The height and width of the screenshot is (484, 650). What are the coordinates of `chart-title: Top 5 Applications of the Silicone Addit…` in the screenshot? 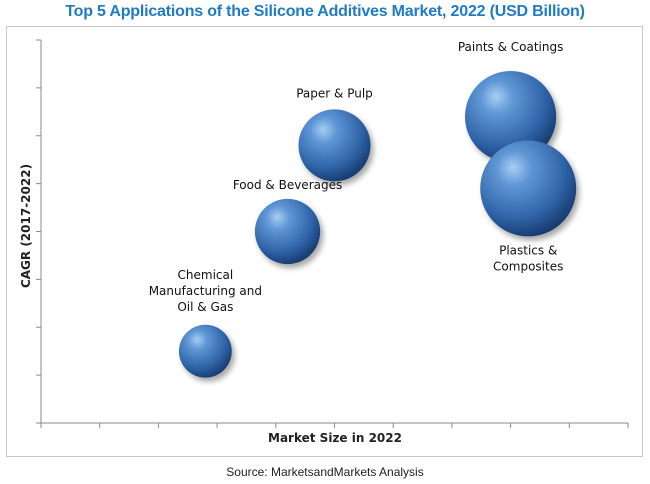 It's located at (325, 11).